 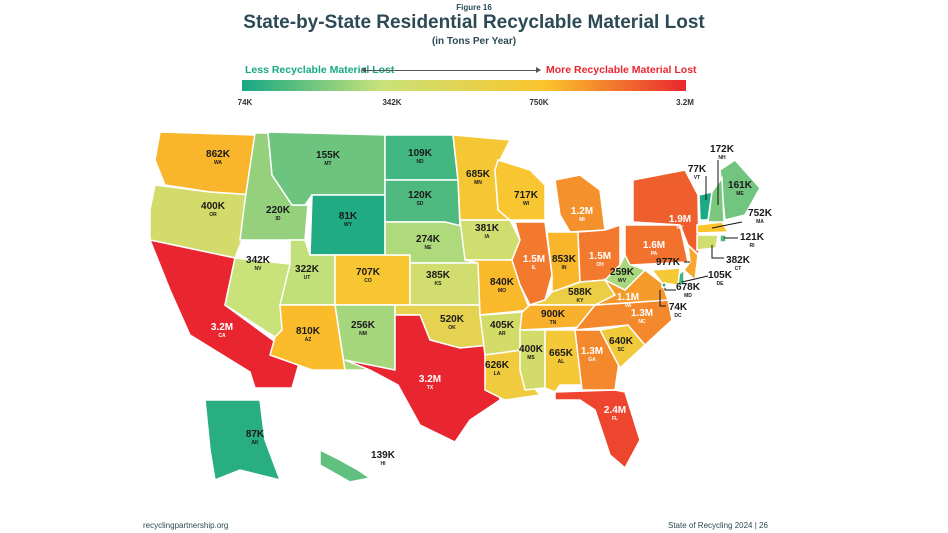 What do you see at coordinates (740, 194) in the screenshot?
I see `state-abbr: ME` at bounding box center [740, 194].